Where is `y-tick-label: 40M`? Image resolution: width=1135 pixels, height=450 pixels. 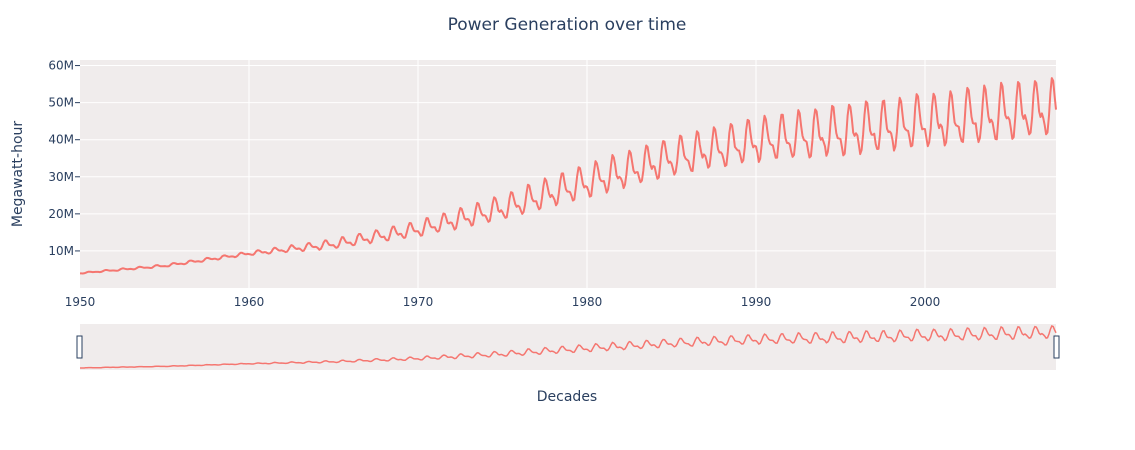
y-tick-label: 40M is located at coordinates (61, 140).